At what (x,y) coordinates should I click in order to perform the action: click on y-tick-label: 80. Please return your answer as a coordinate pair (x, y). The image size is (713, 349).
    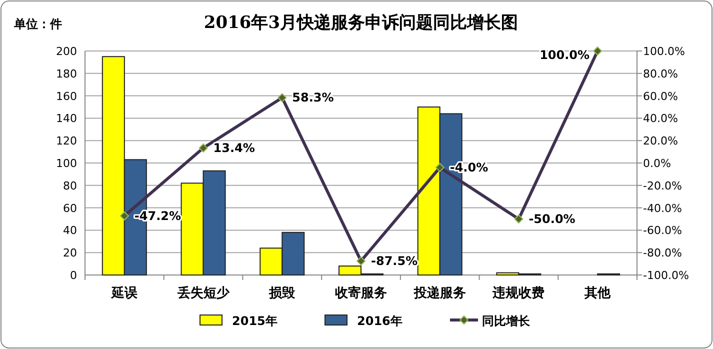
    Looking at the image, I should click on (70, 185).